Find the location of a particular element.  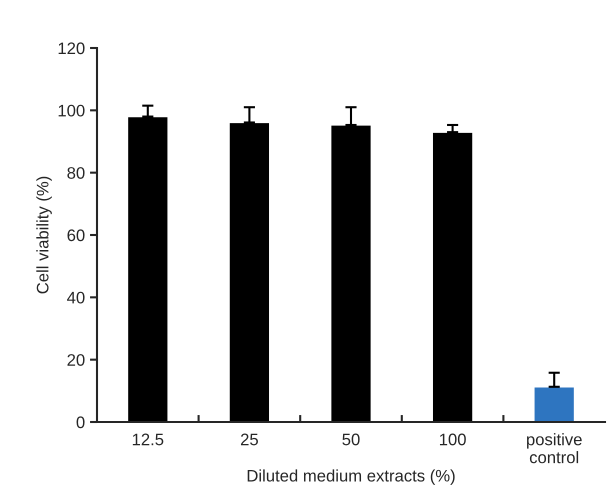

y-tick-label: 60 is located at coordinates (76, 235).